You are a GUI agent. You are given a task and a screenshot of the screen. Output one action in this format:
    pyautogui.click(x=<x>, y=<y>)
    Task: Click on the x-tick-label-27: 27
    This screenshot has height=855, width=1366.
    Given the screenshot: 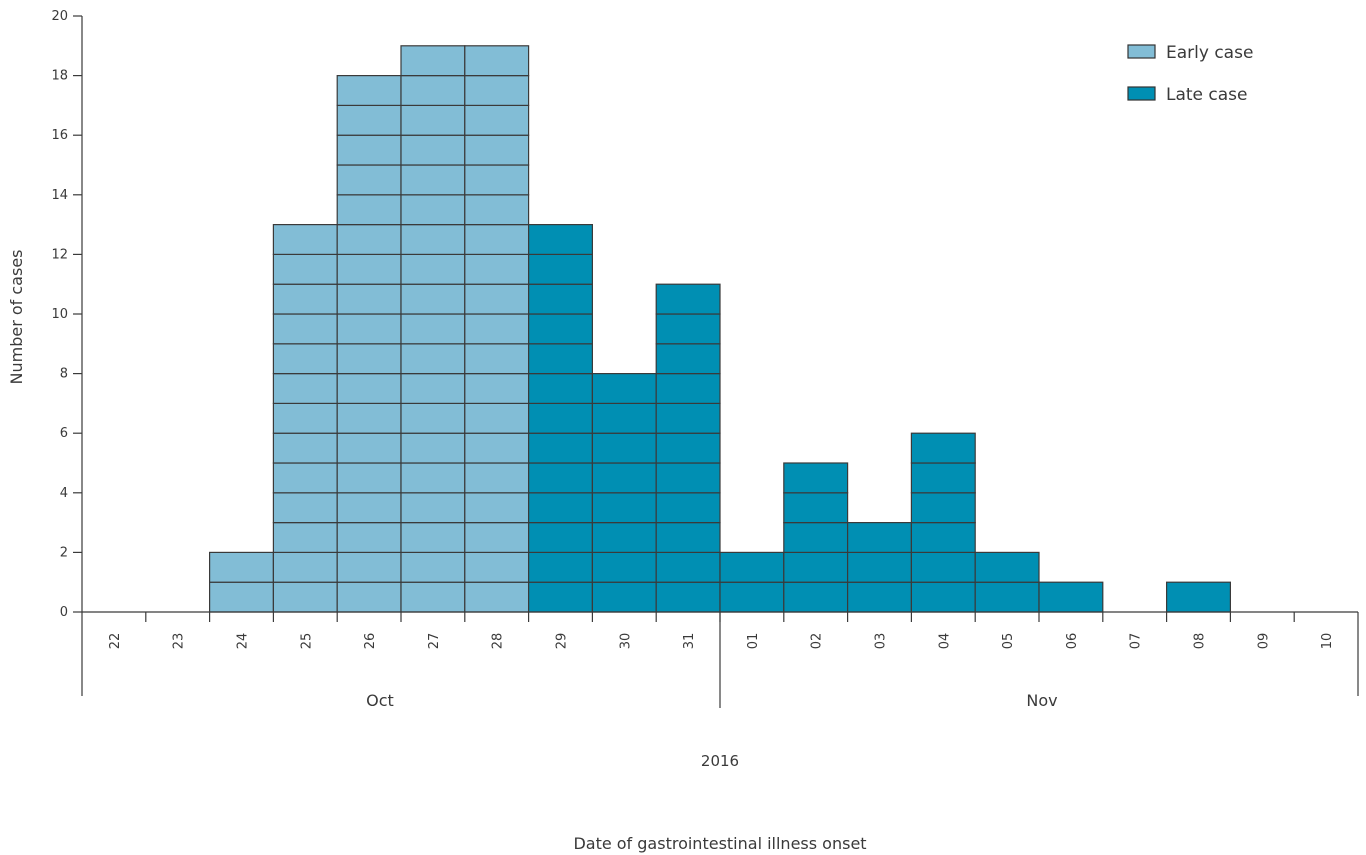 What is the action you would take?
    pyautogui.click(x=434, y=641)
    